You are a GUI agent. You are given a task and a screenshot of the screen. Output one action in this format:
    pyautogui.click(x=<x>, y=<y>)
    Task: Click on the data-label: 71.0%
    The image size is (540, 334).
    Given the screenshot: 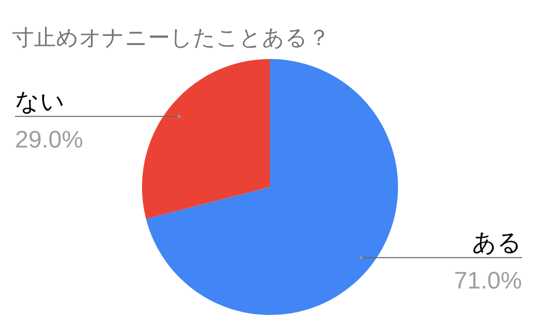 What is the action you would take?
    pyautogui.click(x=488, y=281)
    